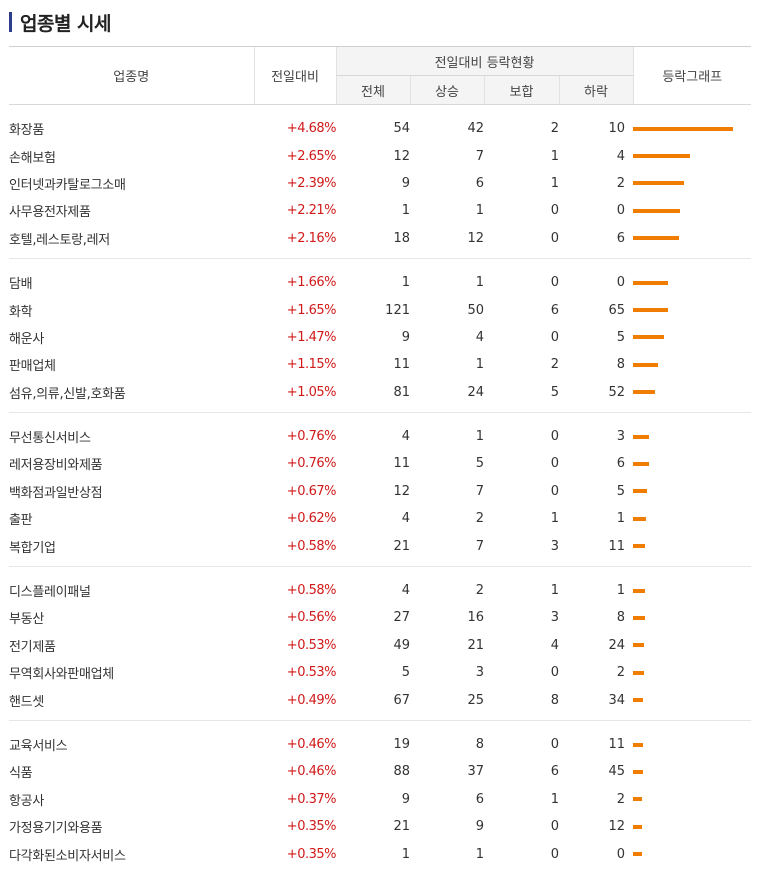 The height and width of the screenshot is (887, 765). Describe the element at coordinates (616, 744) in the screenshot. I see `count-down: 11` at that location.